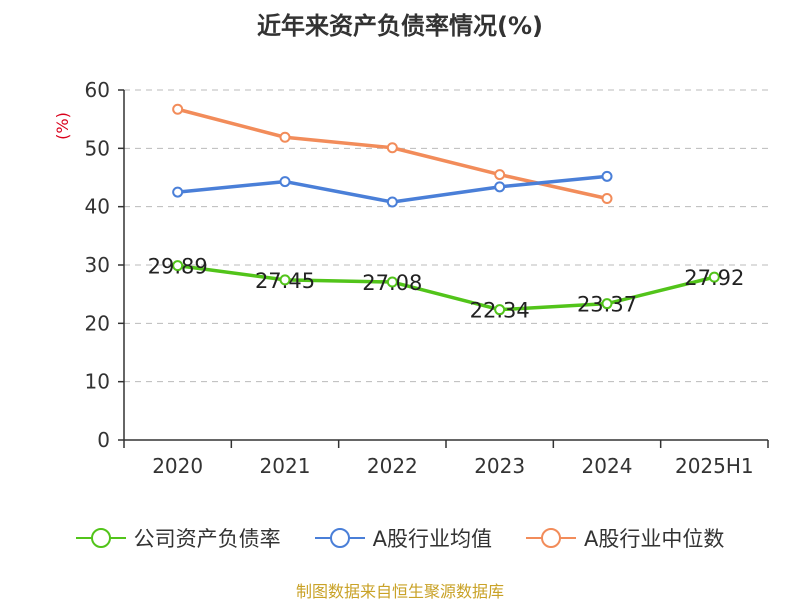  What do you see at coordinates (499, 466) in the screenshot?
I see `x-tick-label: 2023` at bounding box center [499, 466].